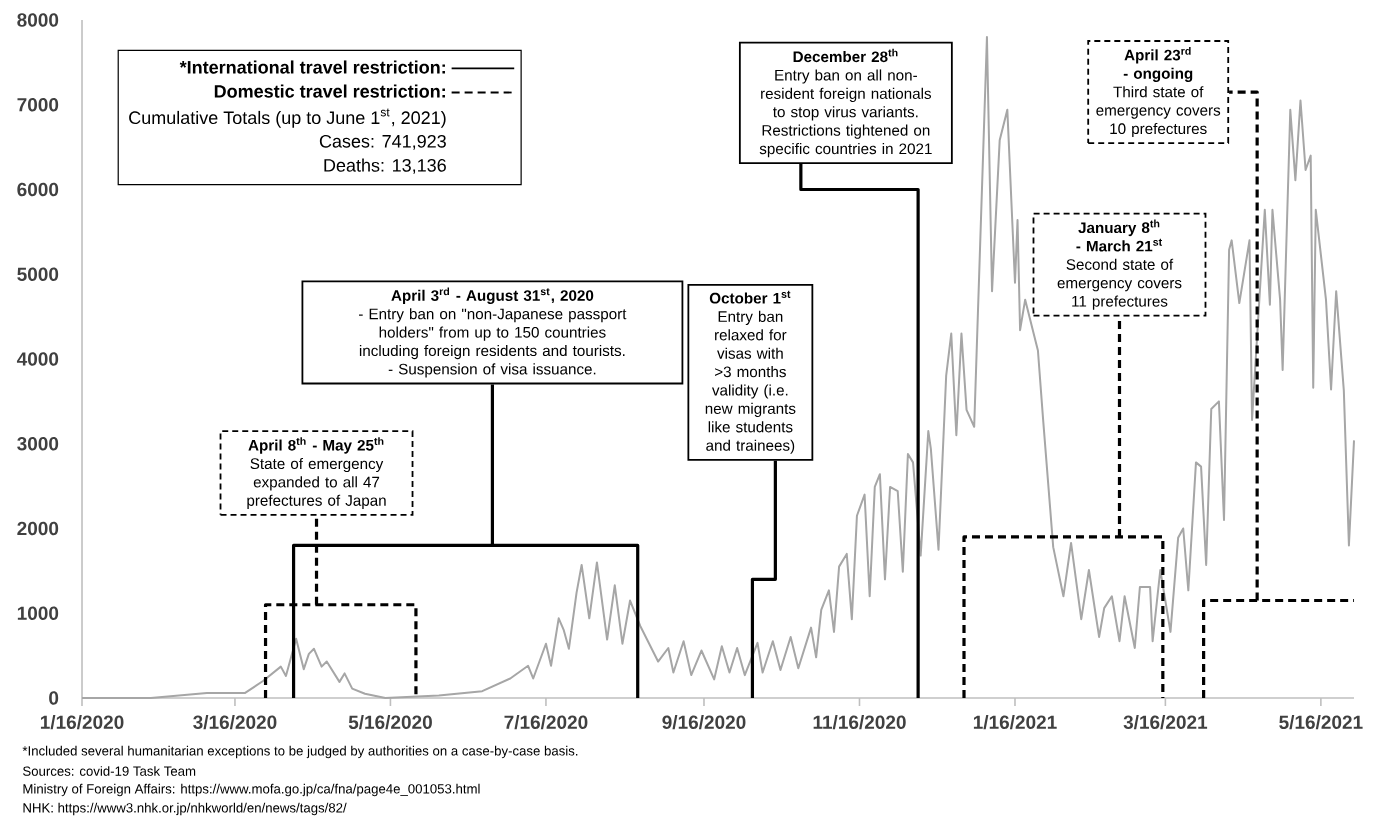  What do you see at coordinates (38, 20) in the screenshot?
I see `y-tick-label: 8000` at bounding box center [38, 20].